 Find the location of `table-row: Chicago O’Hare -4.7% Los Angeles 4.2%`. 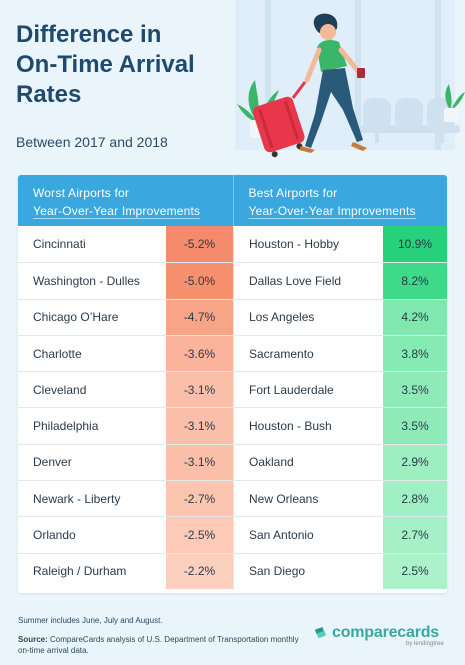

table-row: Chicago O’Hare -4.7% Los Angeles 4.2% is located at coordinates (232, 316).